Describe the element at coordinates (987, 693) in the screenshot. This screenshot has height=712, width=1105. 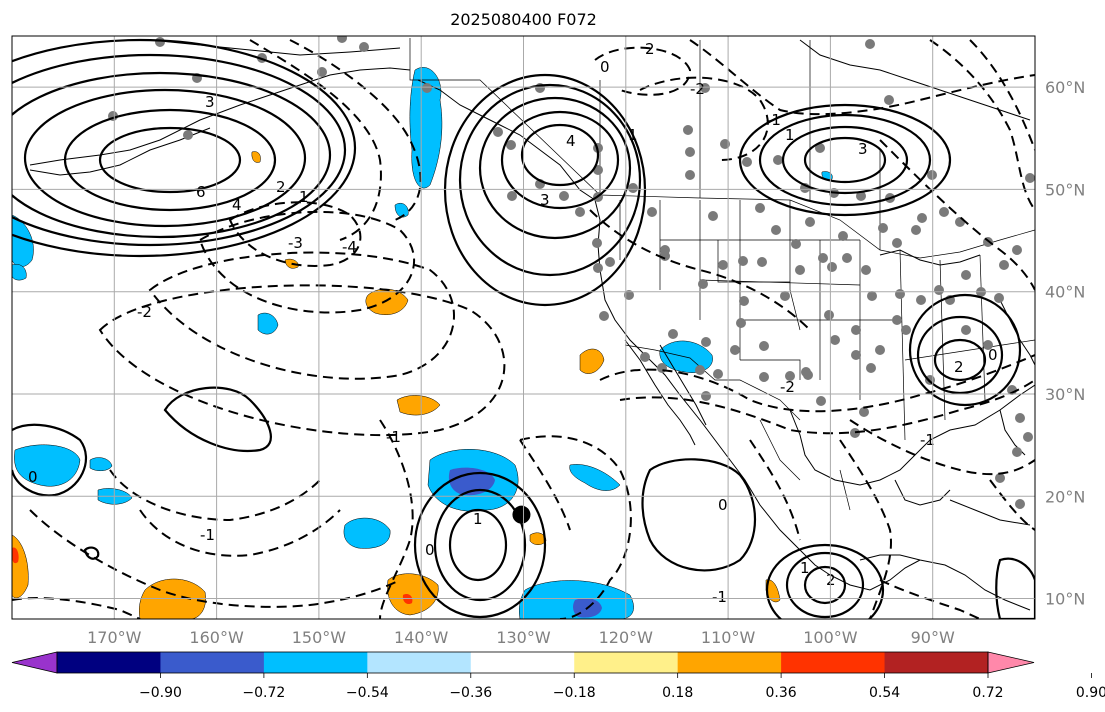
I see `colorbar-label: 0.72` at that location.